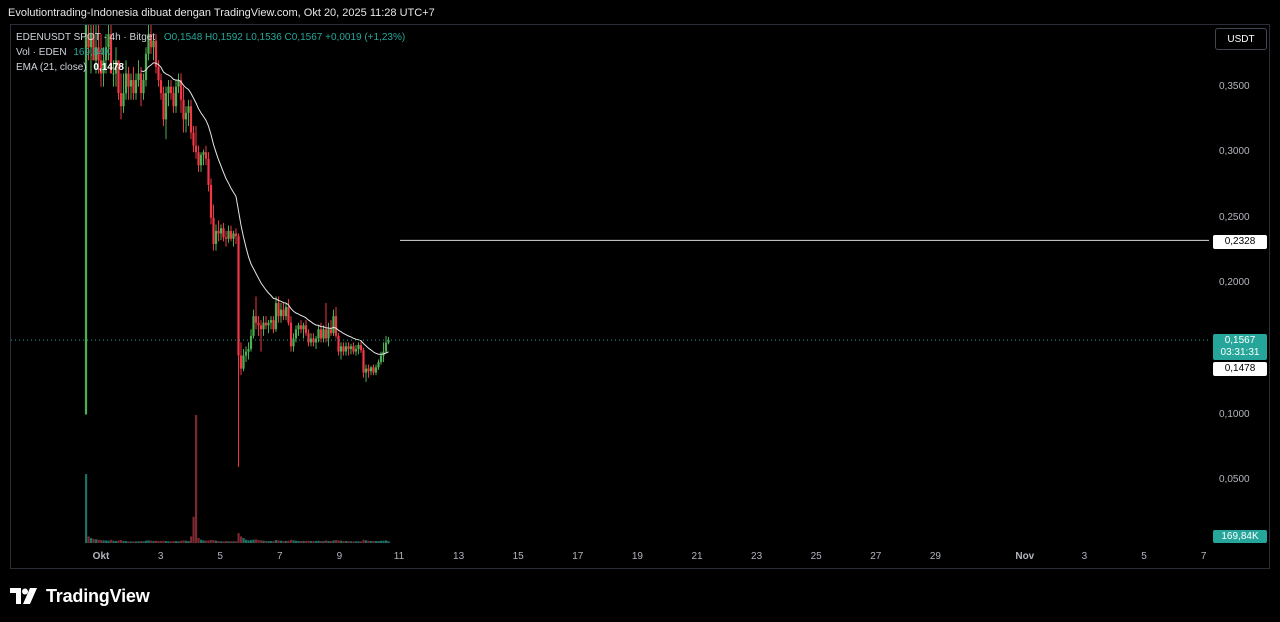  I want to click on legend-symbol: EDENUSDT SPOT · 4h · Bitget, so click(86, 37).